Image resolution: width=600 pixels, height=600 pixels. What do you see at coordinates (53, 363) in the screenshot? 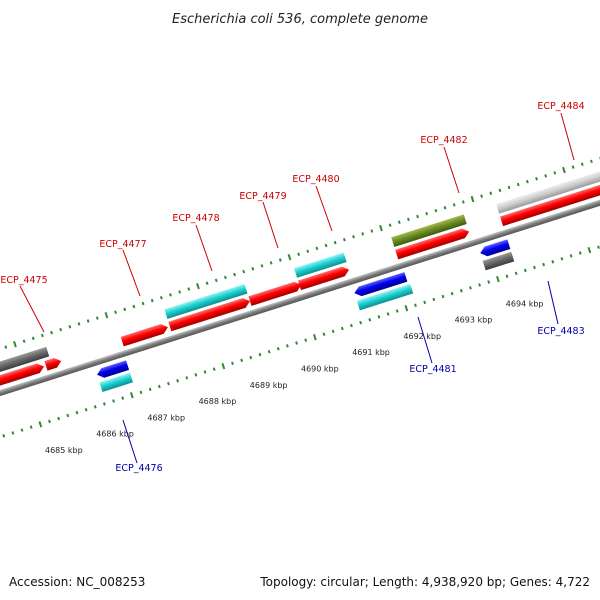
I see `feature-ecp-4475-b` at bounding box center [53, 363].